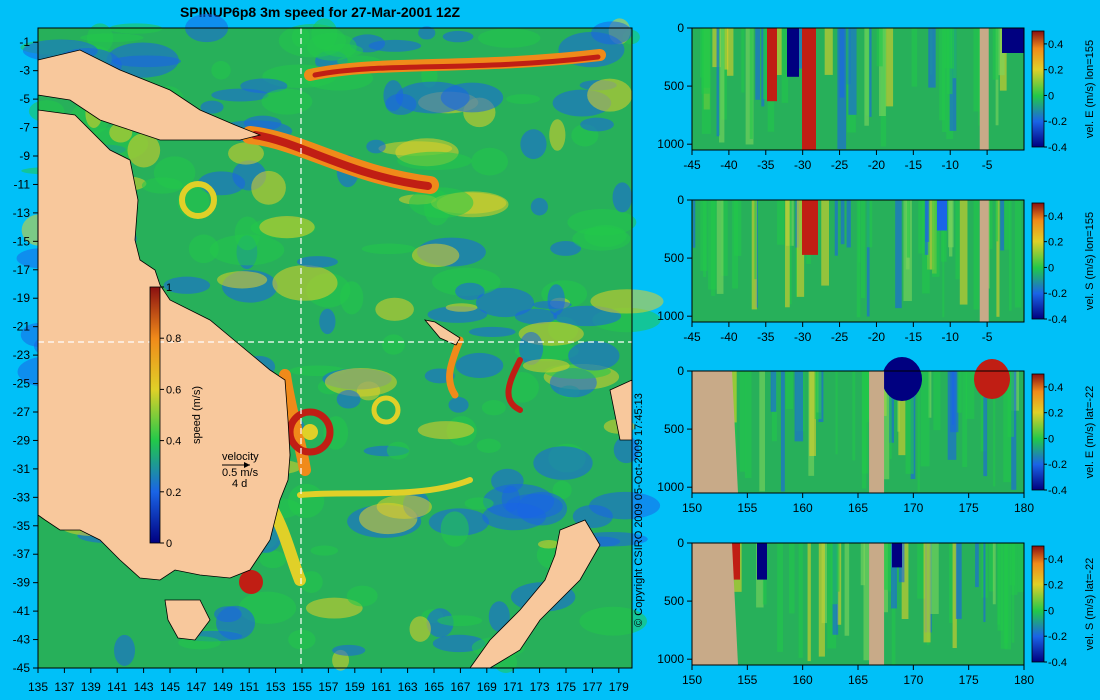 The height and width of the screenshot is (700, 1100). I want to click on velocity-colorbar-tick-label: -0.4, so click(1057, 663).